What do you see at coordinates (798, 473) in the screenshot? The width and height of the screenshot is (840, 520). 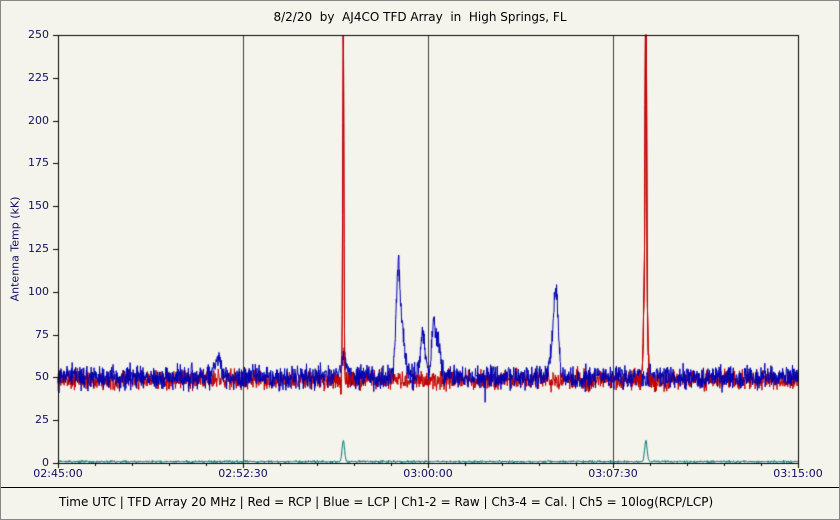 I see `x-tick-label: 03:15:00` at bounding box center [798, 473].